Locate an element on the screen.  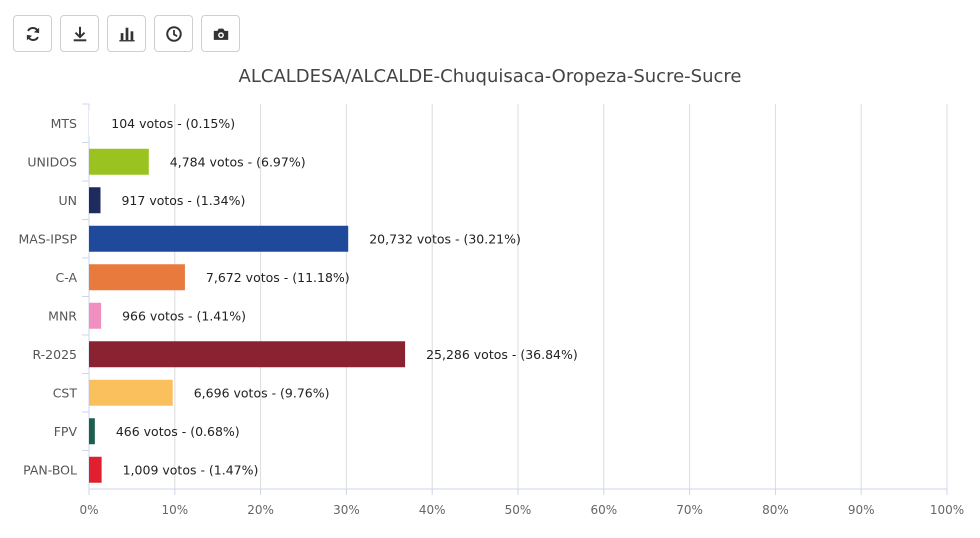
y-category-label: CST is located at coordinates (65, 392).